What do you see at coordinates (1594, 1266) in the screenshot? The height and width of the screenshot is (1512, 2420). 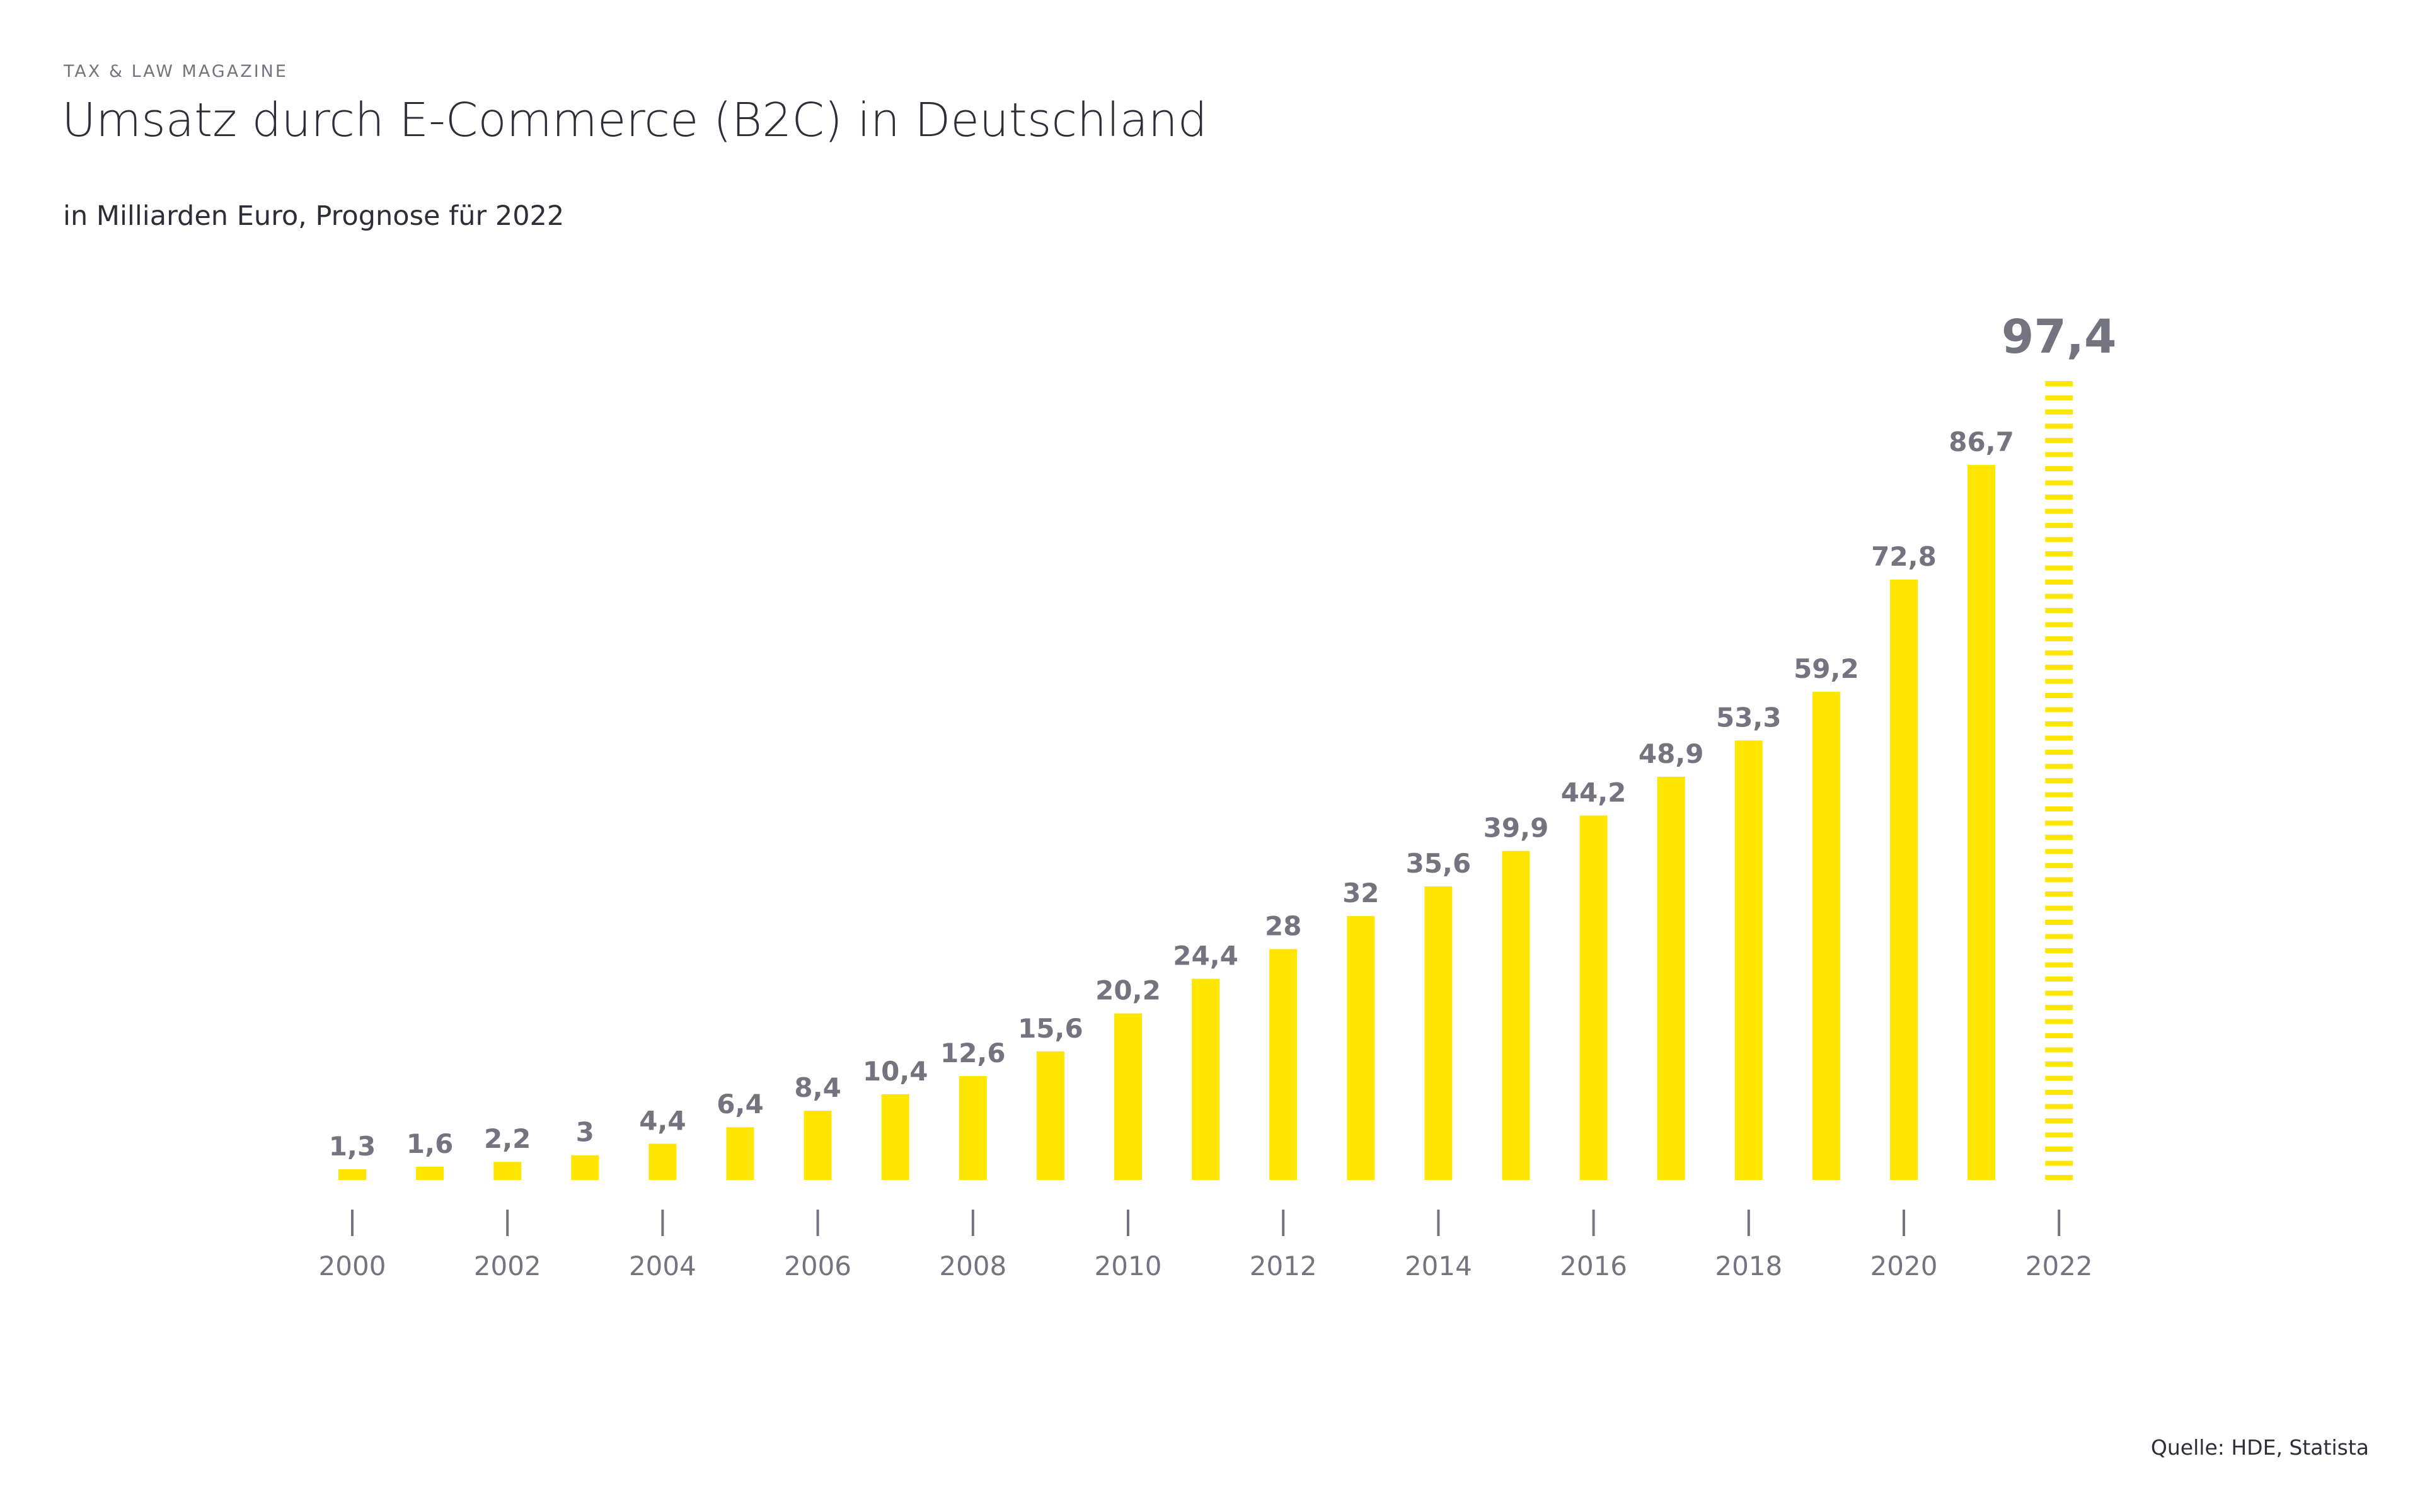 I see `x-tick-label: 2016` at bounding box center [1594, 1266].